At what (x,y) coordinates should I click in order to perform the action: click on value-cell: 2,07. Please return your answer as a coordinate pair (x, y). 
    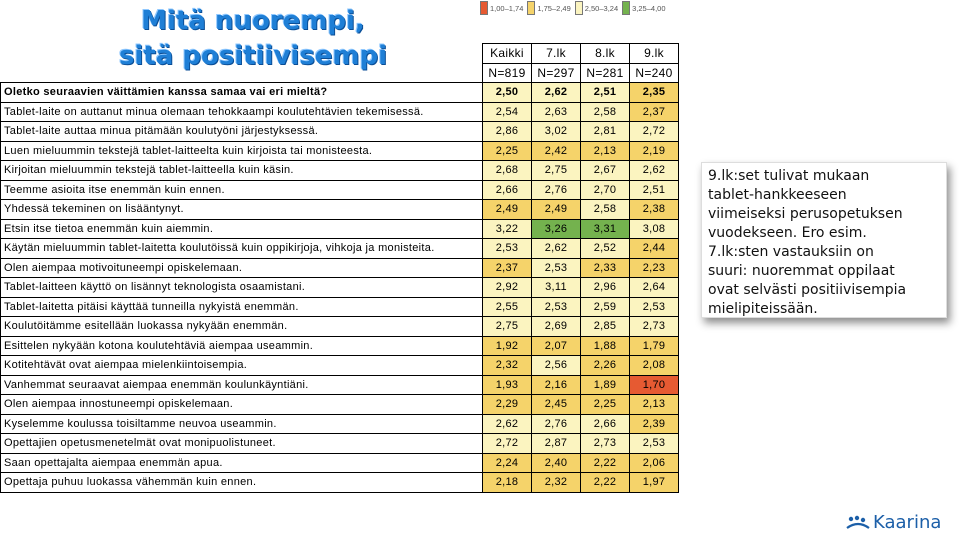
    Looking at the image, I should click on (556, 345).